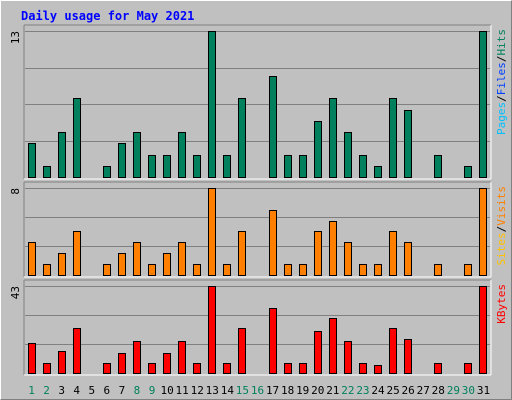 This screenshot has width=512, height=400. Describe the element at coordinates (362, 390) in the screenshot. I see `x-tick-label-day-23: 23` at that location.